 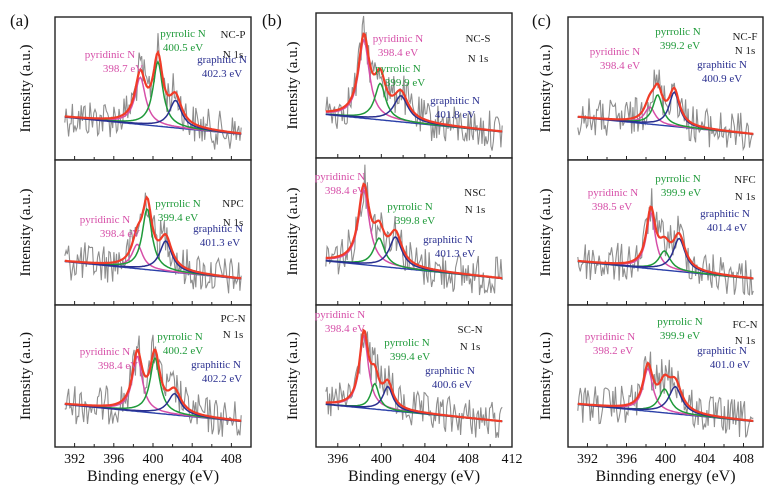 What do you see at coordinates (665, 476) in the screenshot?
I see `x-axis-label: Binnding energy (eV)` at bounding box center [665, 476].